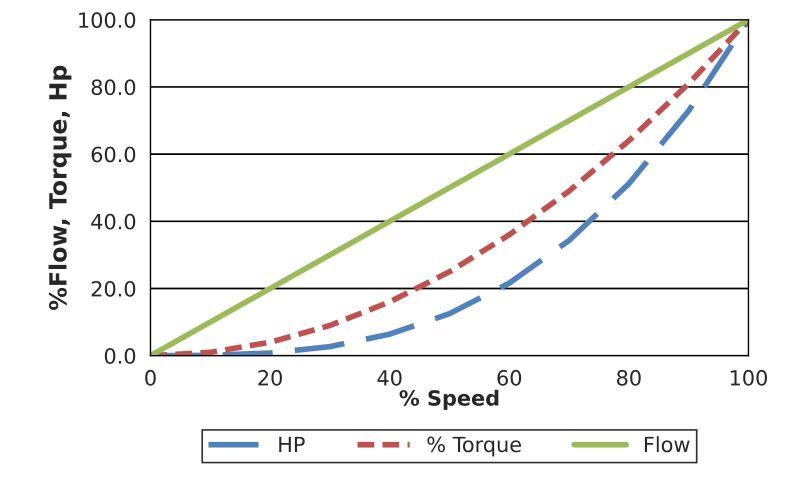 The image size is (792, 494). What do you see at coordinates (748, 378) in the screenshot?
I see `x-tick-label: 100` at bounding box center [748, 378].